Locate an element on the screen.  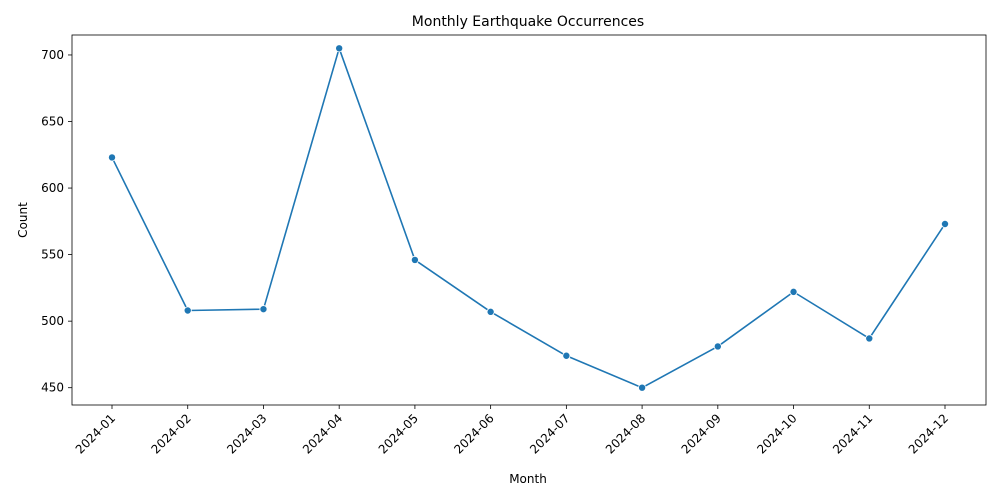
y-tick-label: 550 is located at coordinates (52, 255).